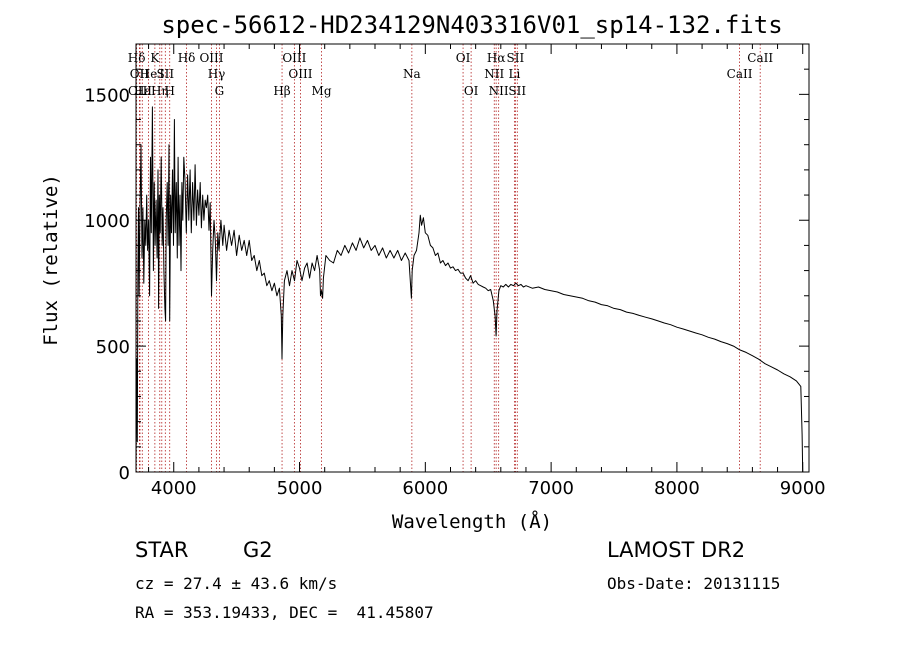  What do you see at coordinates (169, 91) in the screenshot?
I see `spectral-line-label: H` at bounding box center [169, 91].